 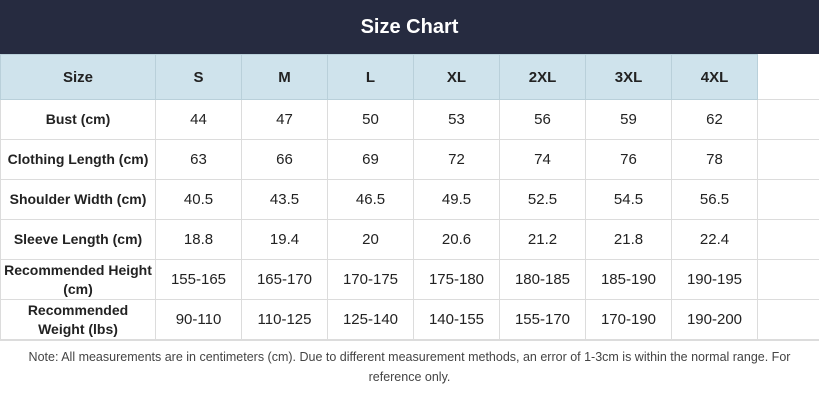 What do you see at coordinates (284, 119) in the screenshot?
I see `cell: 47` at bounding box center [284, 119].